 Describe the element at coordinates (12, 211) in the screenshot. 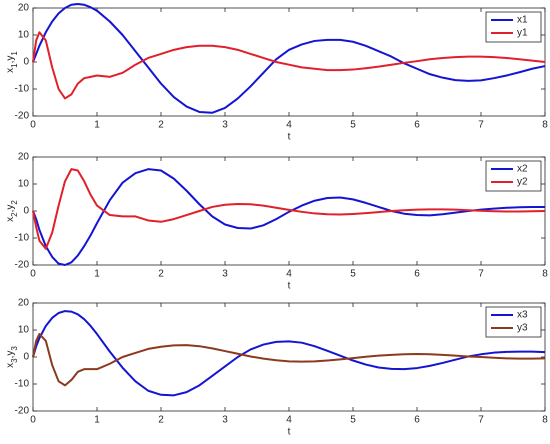

I see `y-axis-label: x2,y2` at that location.